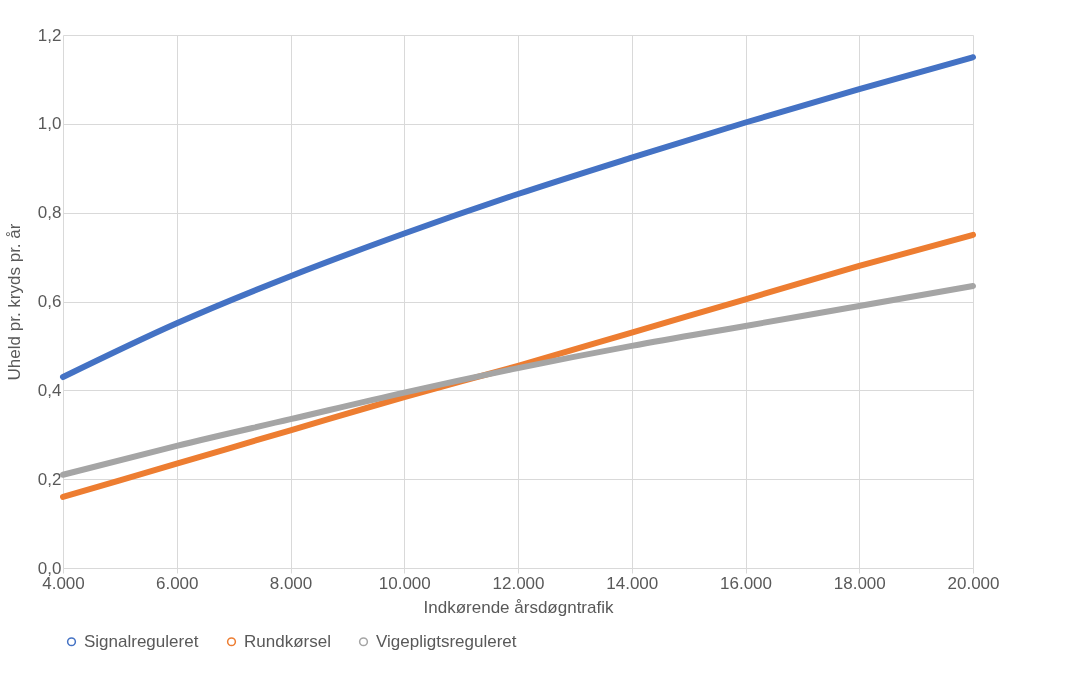 Image resolution: width=1067 pixels, height=690 pixels. What do you see at coordinates (632, 583) in the screenshot?
I see `x-tick-label: 14.000` at bounding box center [632, 583].